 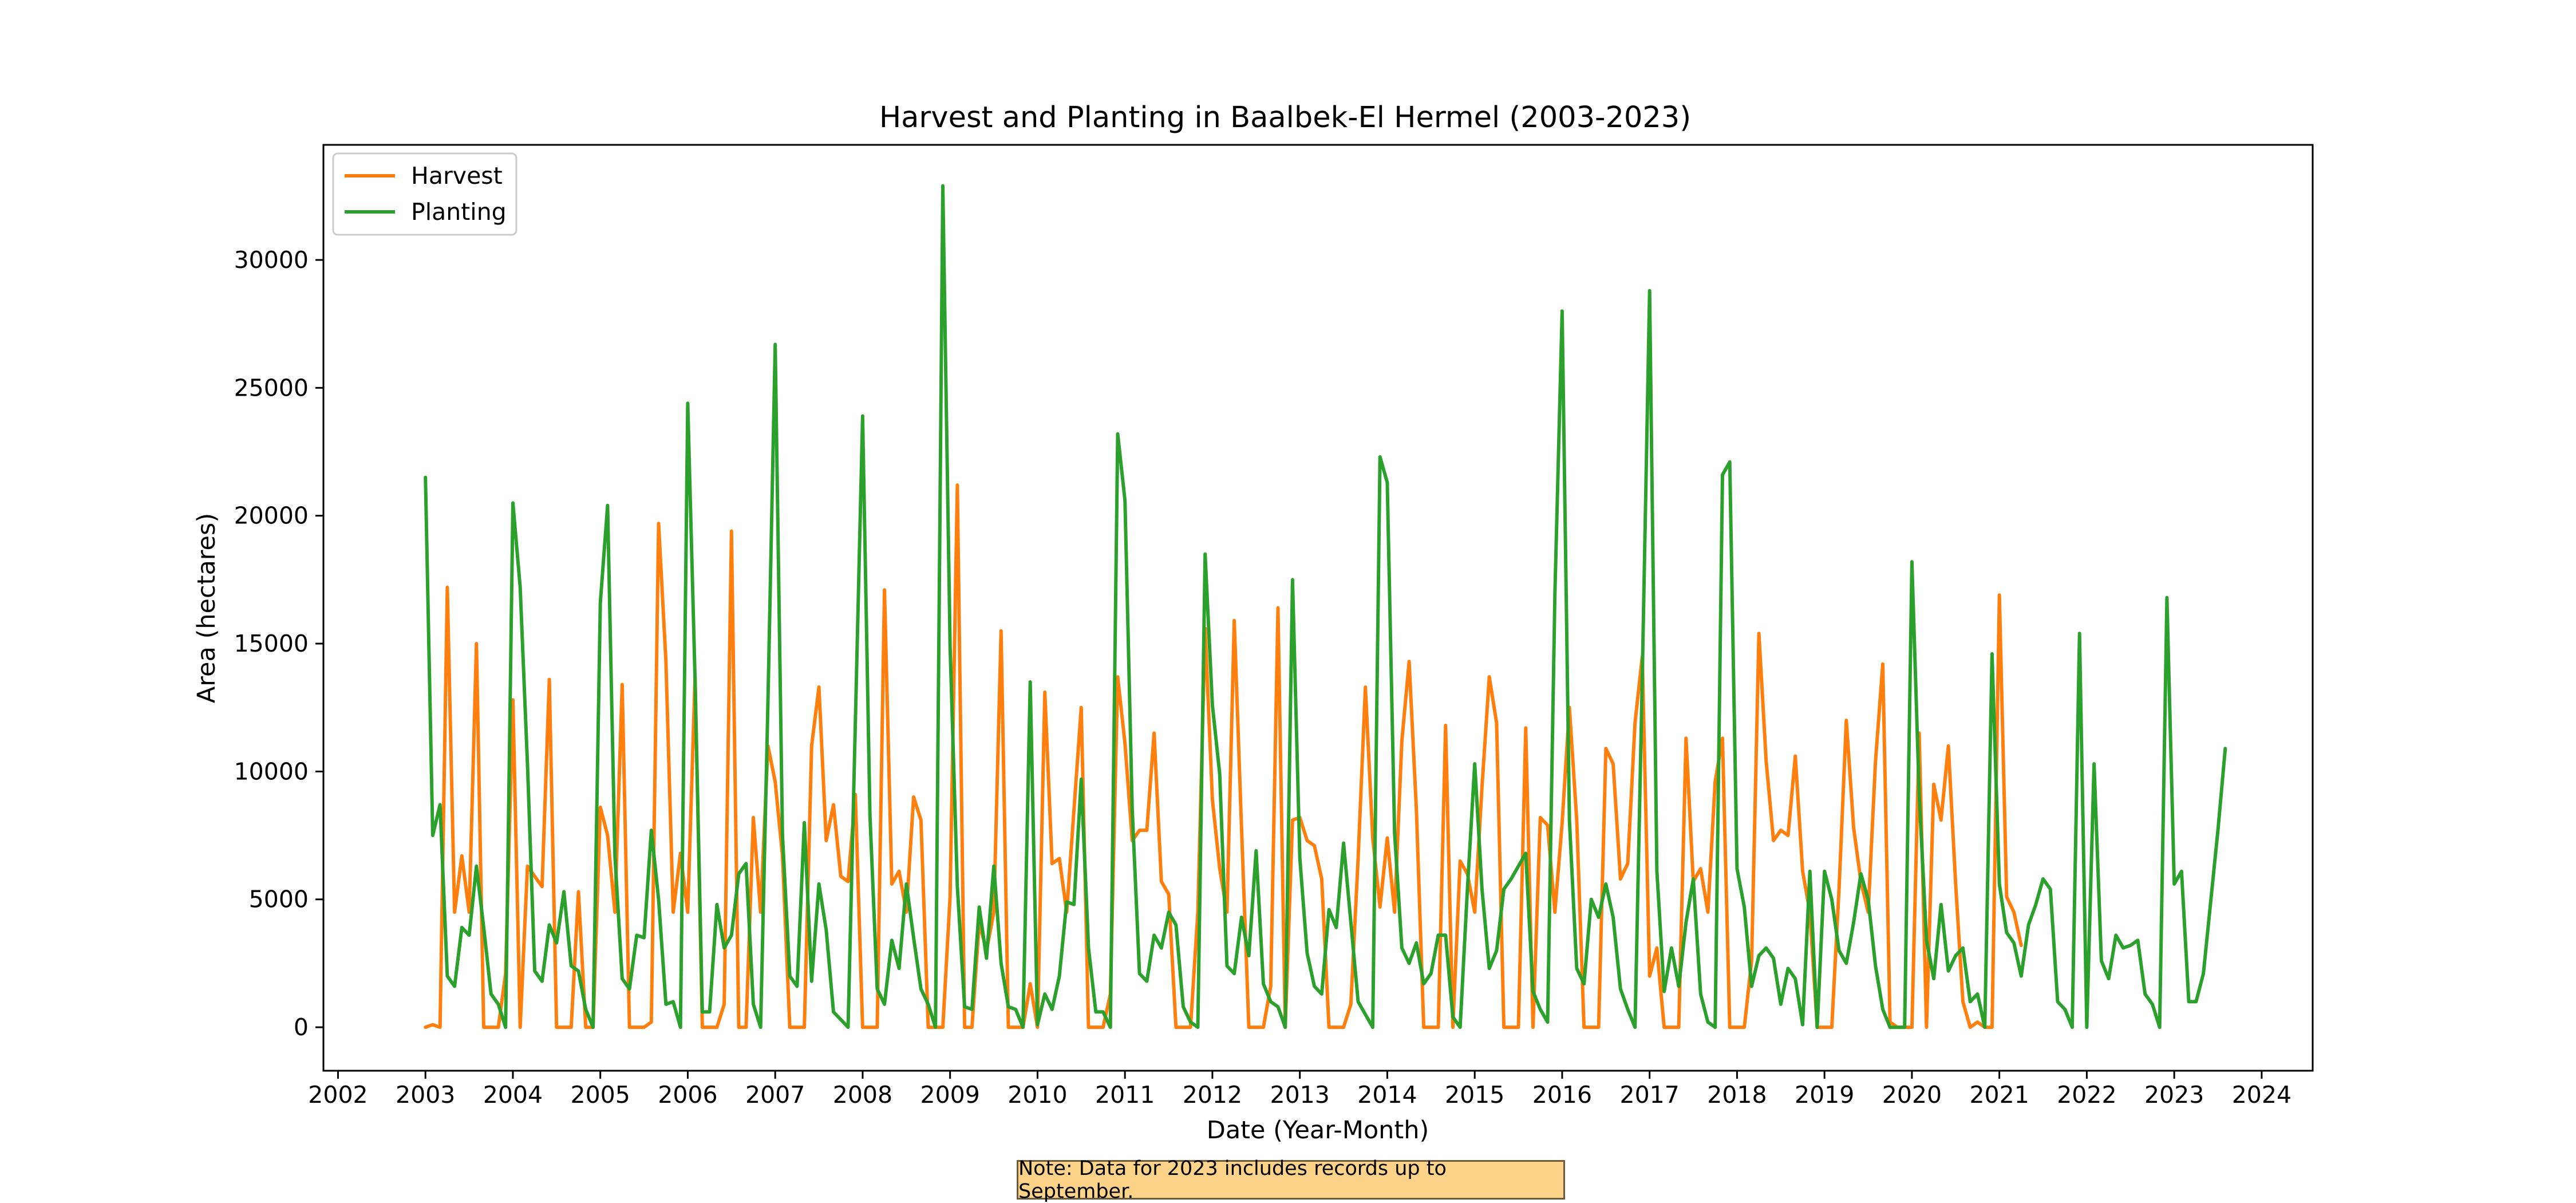 I want to click on x-tick-label: 2024, so click(x=2261, y=1095).